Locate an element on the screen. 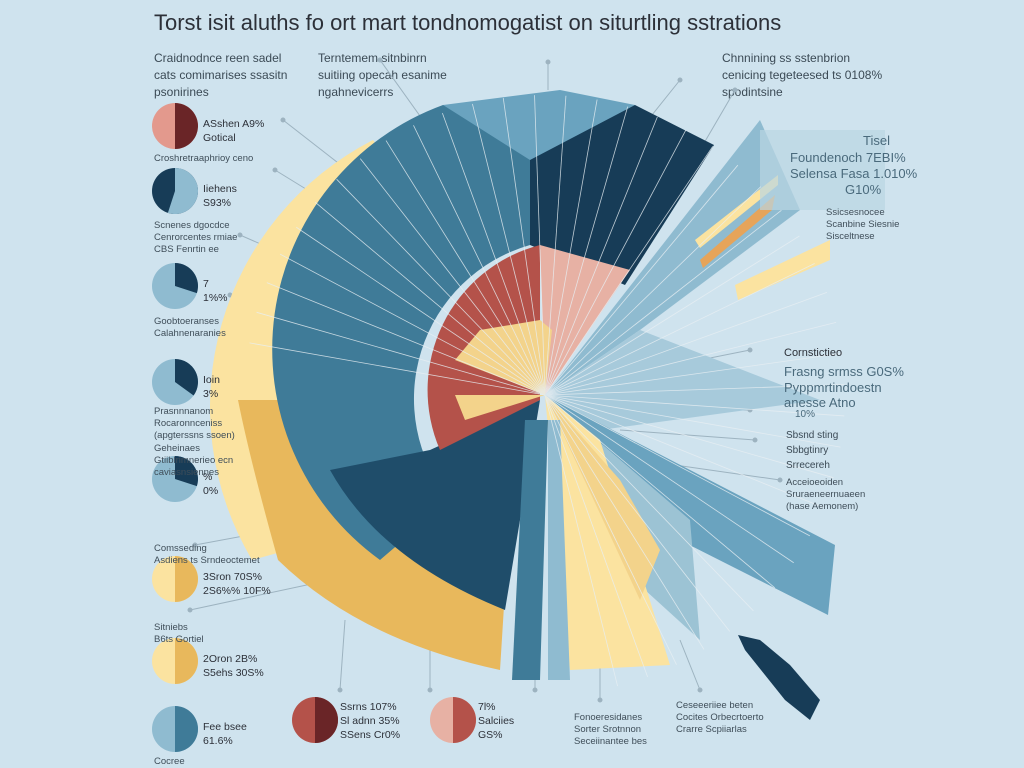 The image size is (1024, 768). pie-label-line: ASshen A9% is located at coordinates (234, 124).